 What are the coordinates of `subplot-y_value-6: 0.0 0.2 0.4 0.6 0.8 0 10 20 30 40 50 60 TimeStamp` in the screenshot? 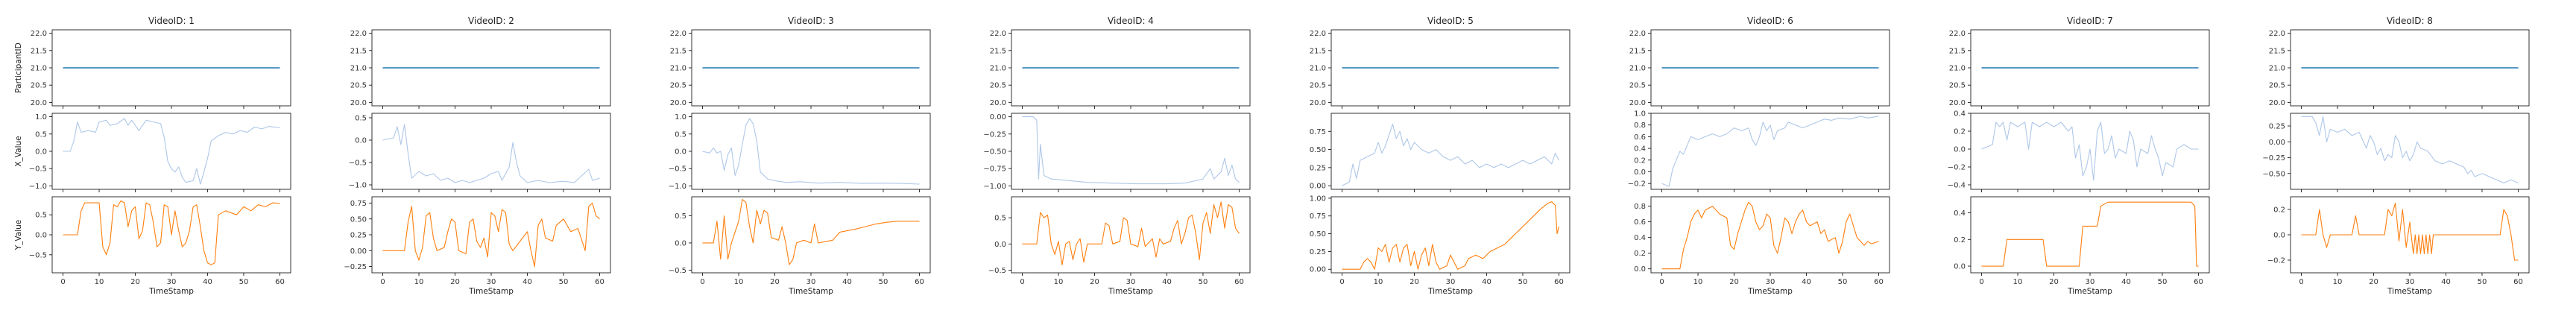 It's located at (1762, 246).